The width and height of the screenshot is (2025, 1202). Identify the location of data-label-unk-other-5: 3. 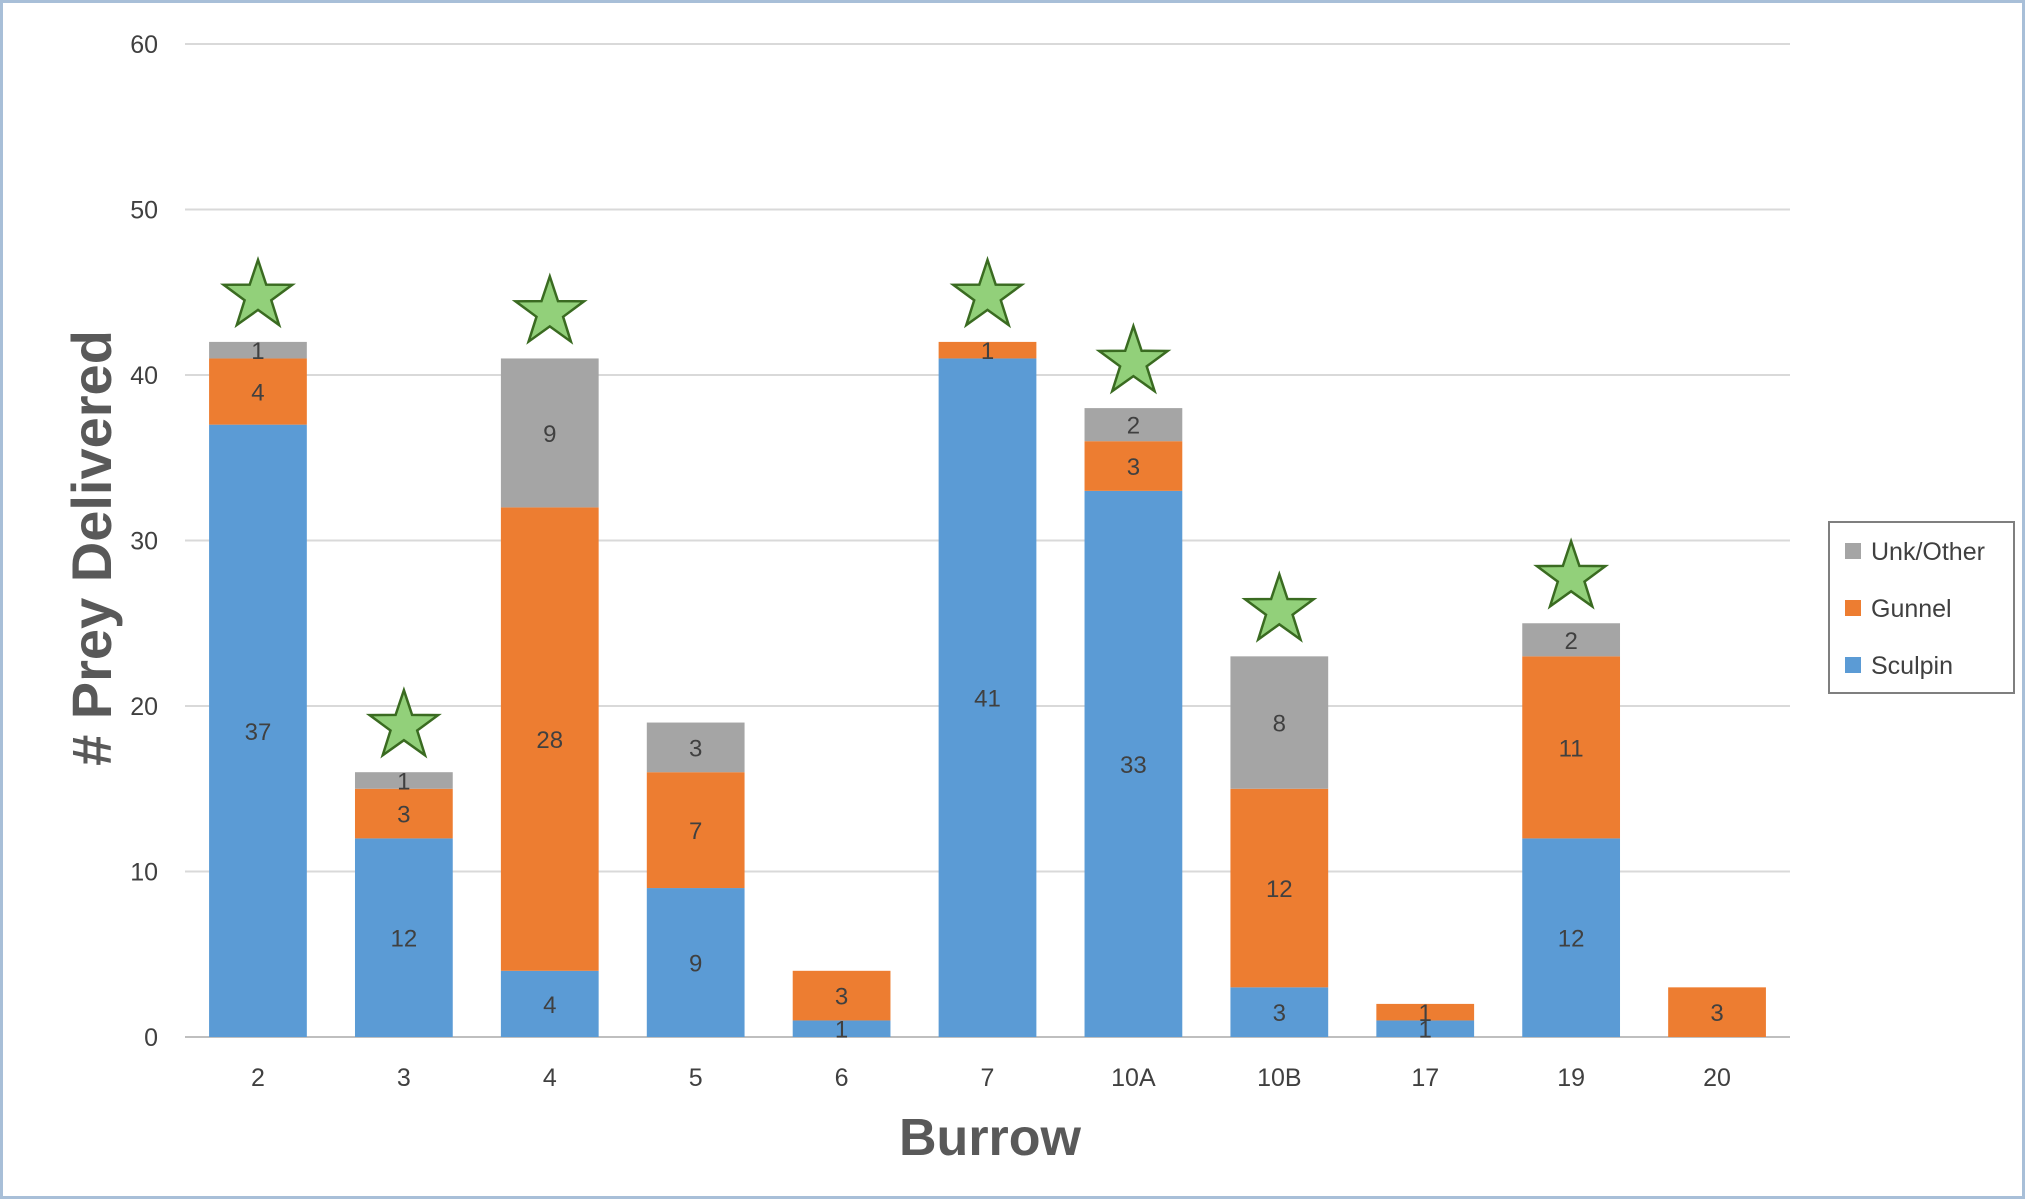
(695, 748).